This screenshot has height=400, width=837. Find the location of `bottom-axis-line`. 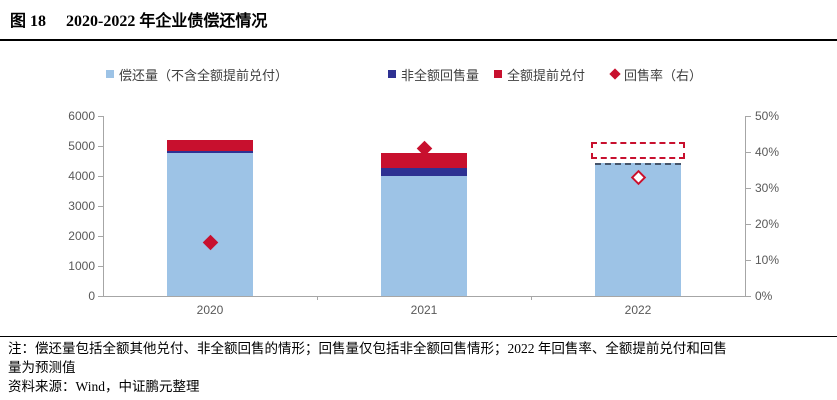

bottom-axis-line is located at coordinates (424, 296).